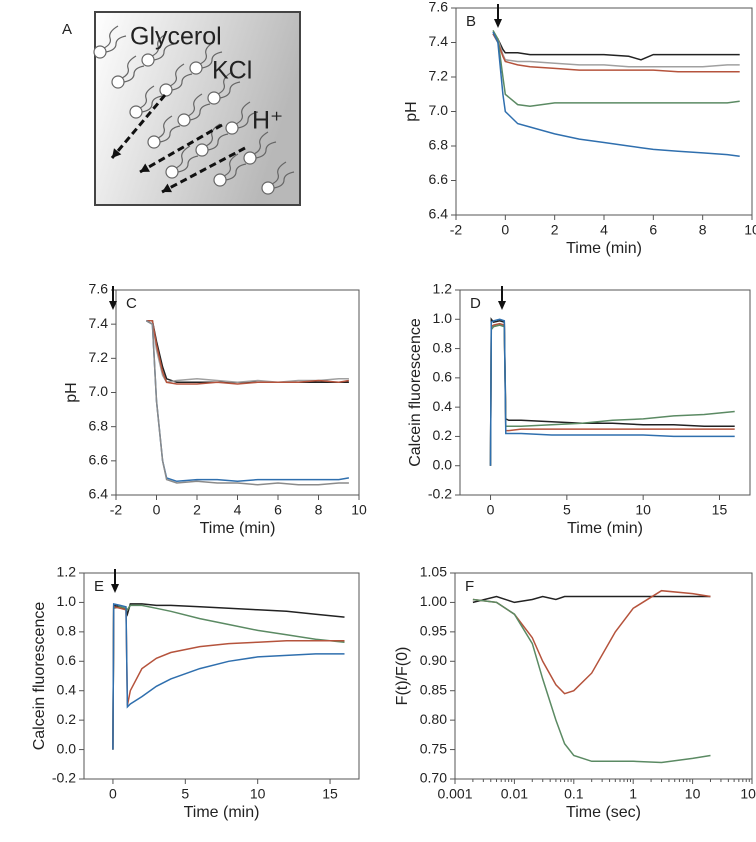 Image resolution: width=756 pixels, height=842 pixels. What do you see at coordinates (278, 510) in the screenshot?
I see `x-tick-label: 6` at bounding box center [278, 510].